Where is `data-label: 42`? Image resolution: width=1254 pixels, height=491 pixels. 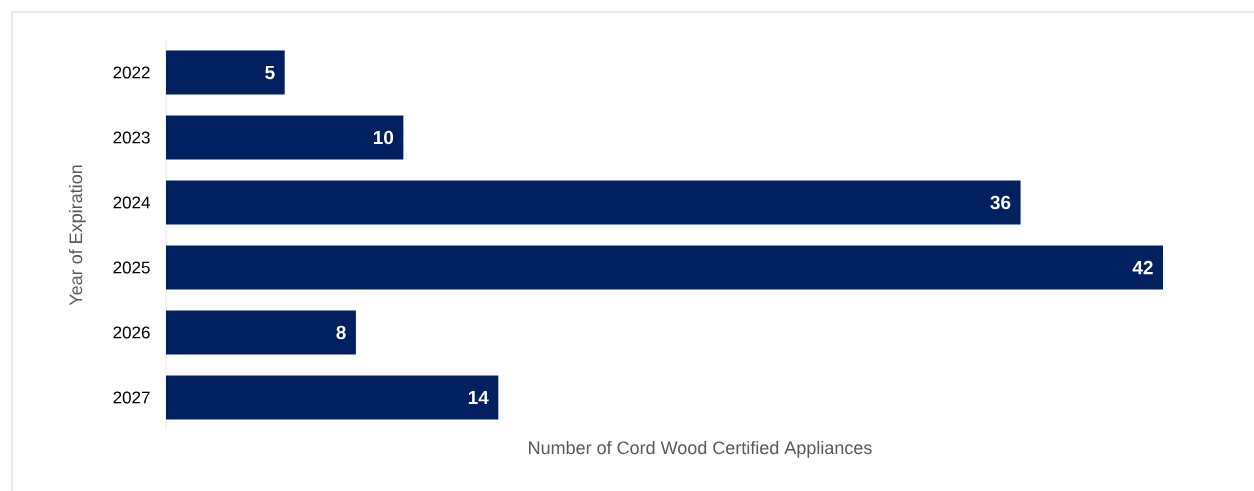
data-label: 42 is located at coordinates (1142, 267).